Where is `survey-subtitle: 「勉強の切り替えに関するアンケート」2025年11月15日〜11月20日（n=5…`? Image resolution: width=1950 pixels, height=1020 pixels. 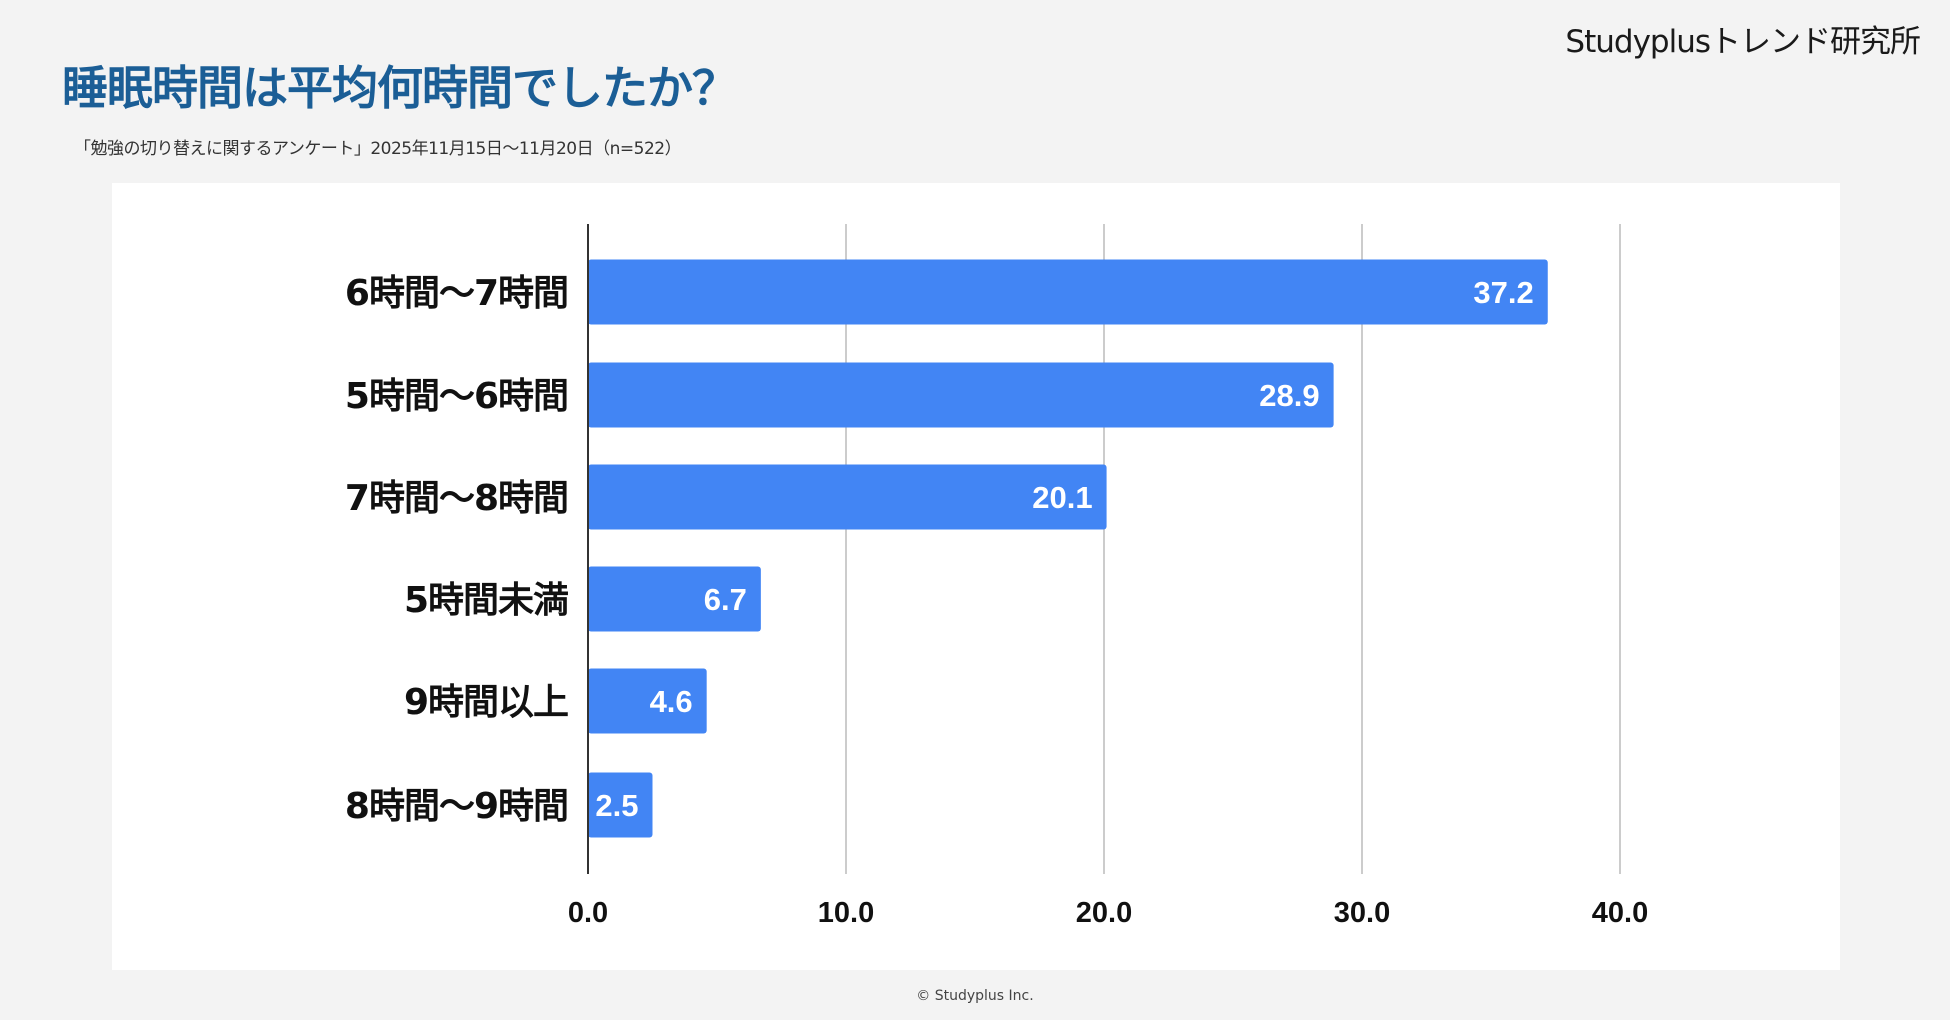
survey-subtitle: 「勉強の切り替えに関するアンケート」2025年11月15日〜11月20日（n=5… is located at coordinates (378, 149).